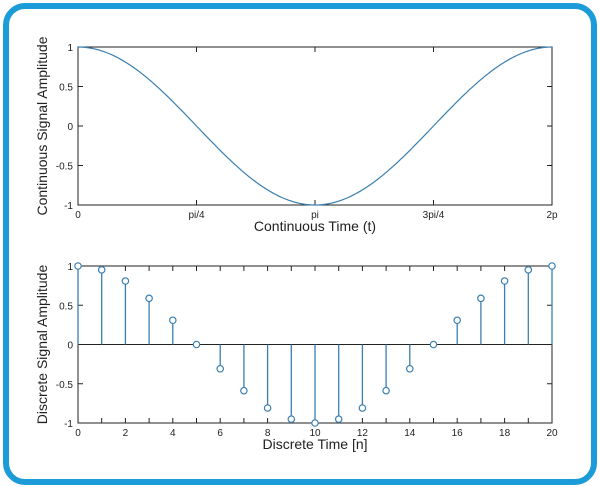 This screenshot has height=487, width=600. I want to click on x-tick-label: pi, so click(315, 215).